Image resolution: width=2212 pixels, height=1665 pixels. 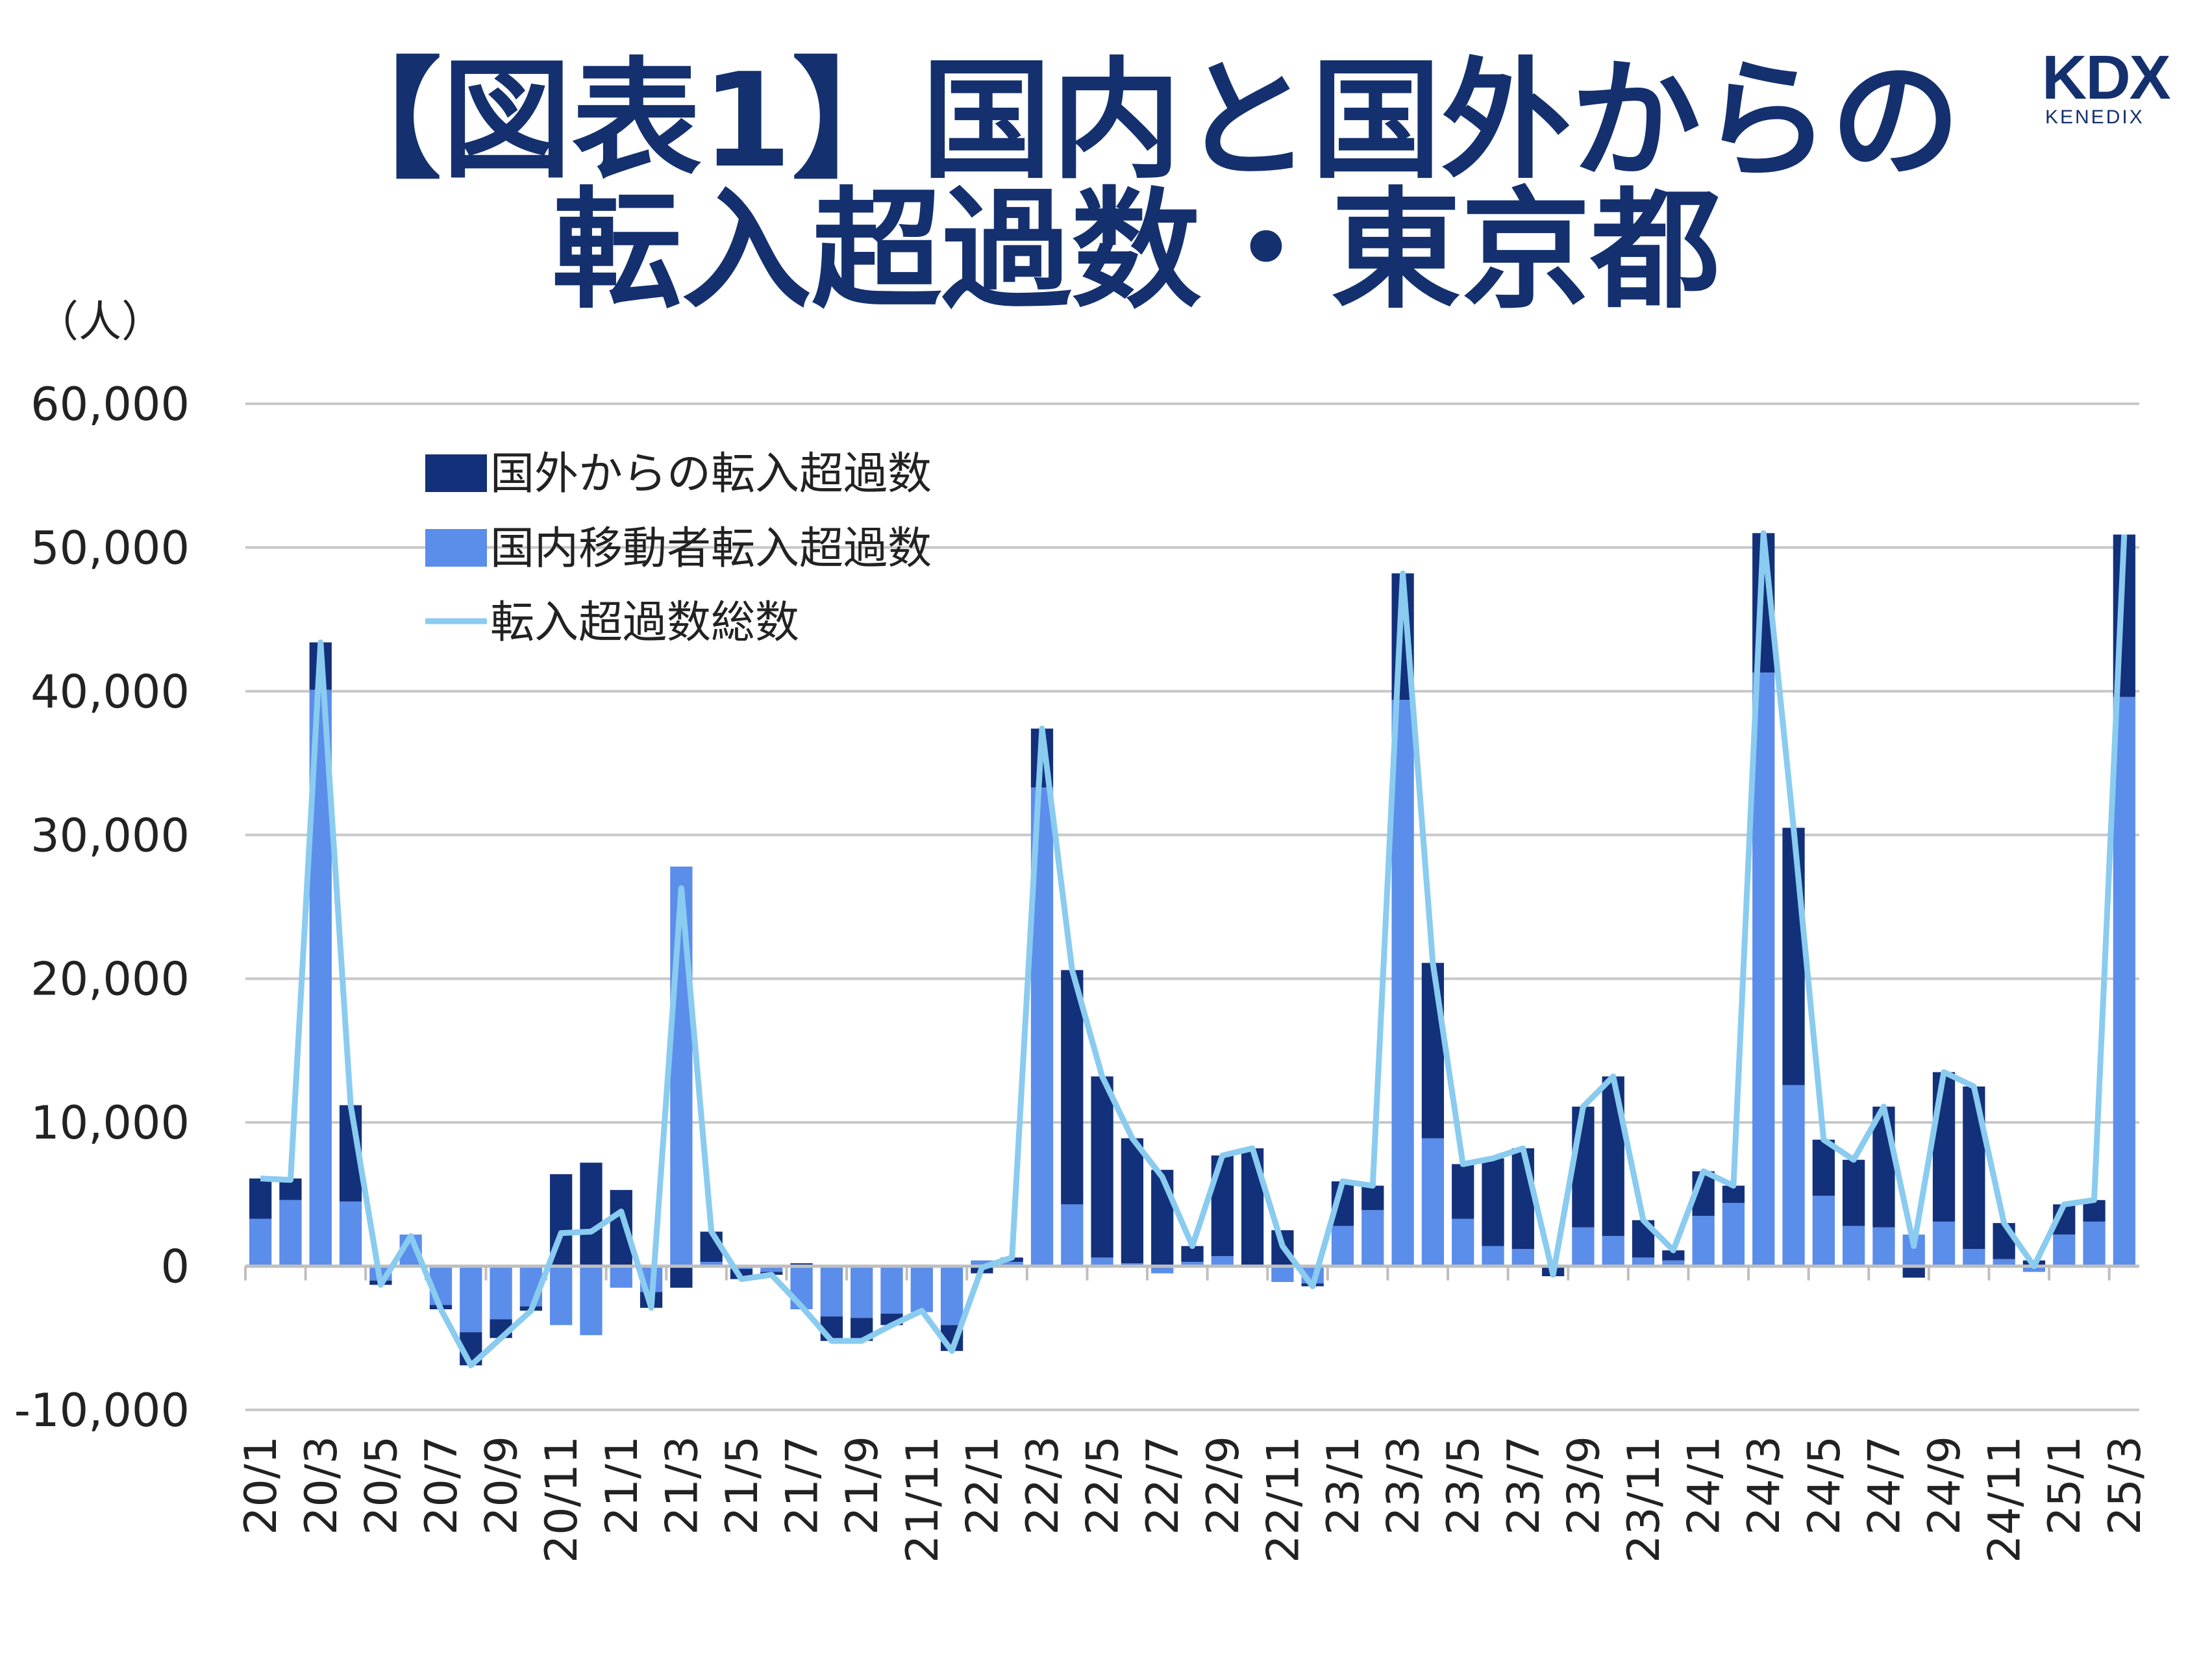 What do you see at coordinates (261, 1485) in the screenshot?
I see `x-tick-label: 20/1` at bounding box center [261, 1485].